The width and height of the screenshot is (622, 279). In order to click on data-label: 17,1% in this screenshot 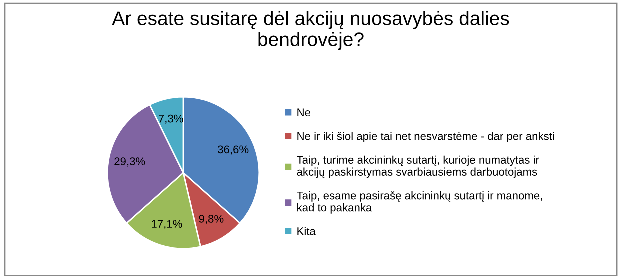, I will do `click(167, 225)`.